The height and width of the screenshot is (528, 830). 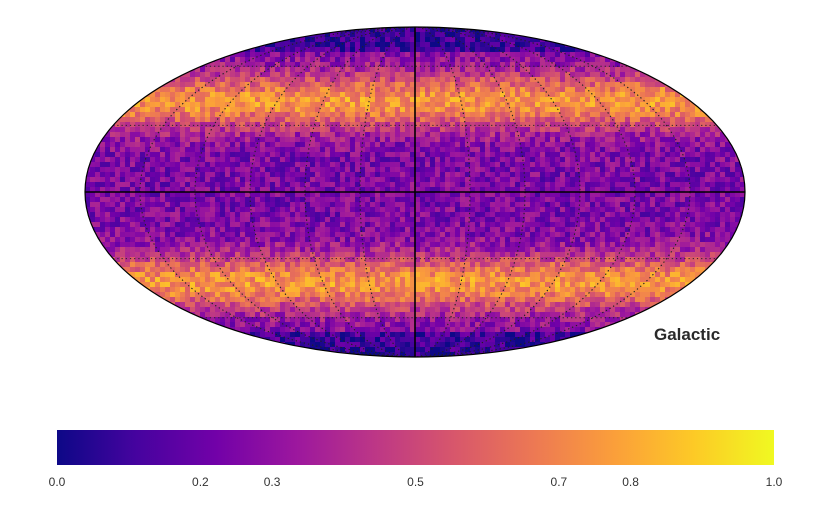 I want to click on colorbar-tick-label: 0.3, so click(x=272, y=482).